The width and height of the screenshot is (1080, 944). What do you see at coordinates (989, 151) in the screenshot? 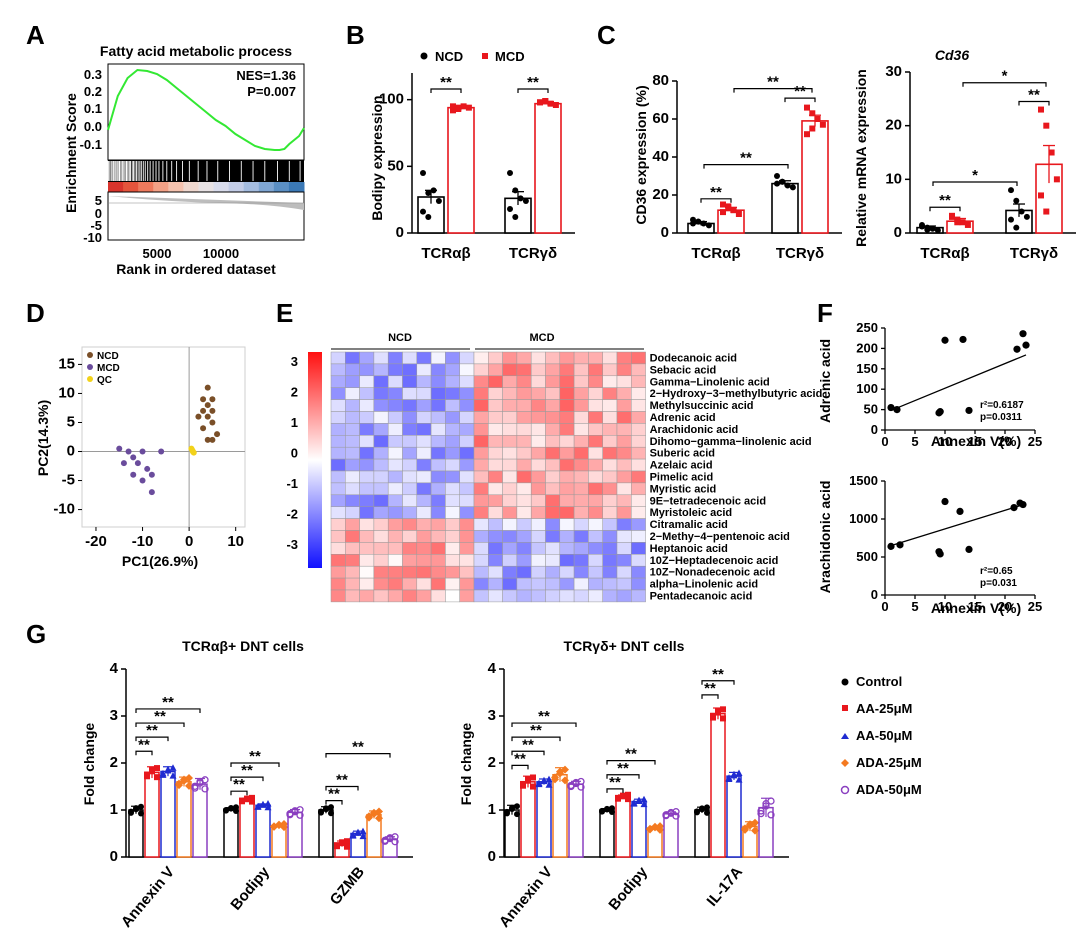
I see `c2-bars: ******` at bounding box center [989, 151].